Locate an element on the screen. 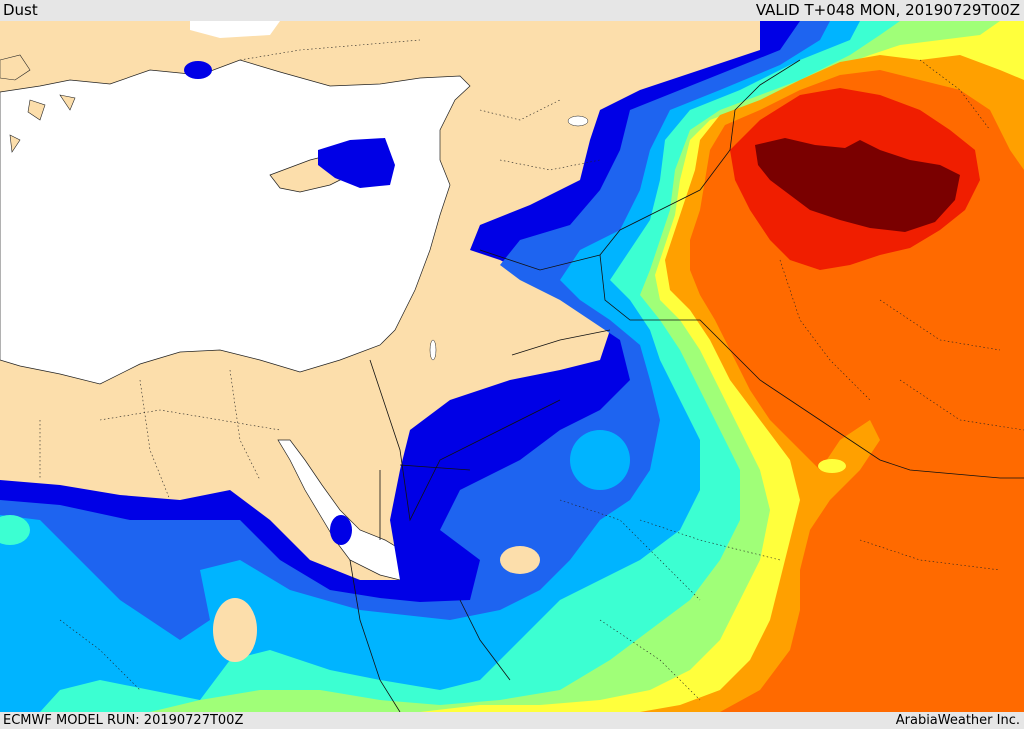  dust-blob-cyprus is located at coordinates (356, 163).